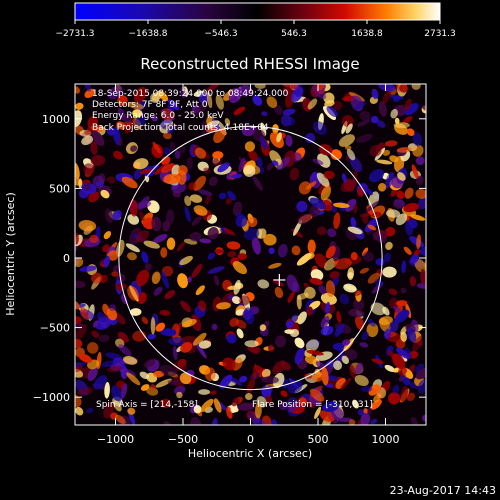 This screenshot has width=500, height=500. I want to click on flare-position-label: Flare Position = [-310,631], so click(312, 405).